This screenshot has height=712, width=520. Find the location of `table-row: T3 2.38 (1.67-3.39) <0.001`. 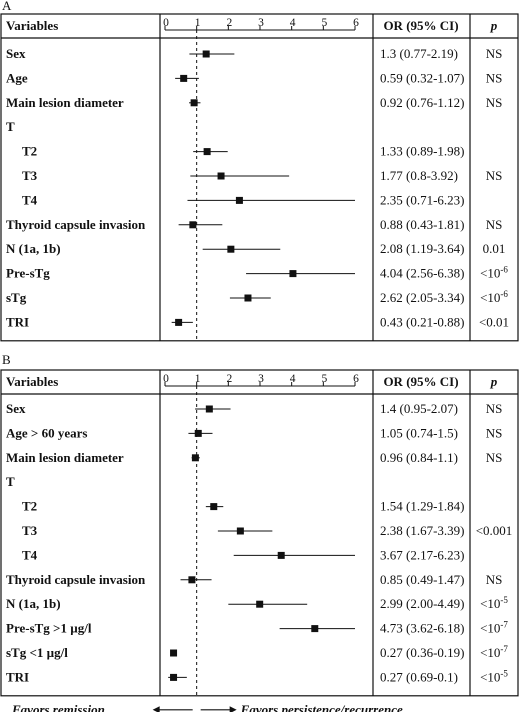

table-row: T3 2.38 (1.67-3.39) <0.001 is located at coordinates (267, 530).